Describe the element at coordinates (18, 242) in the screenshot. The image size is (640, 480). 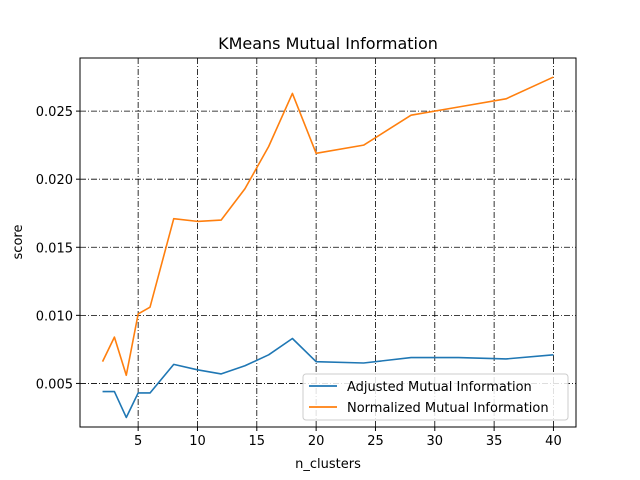
I see `y-axis-label: score` at that location.